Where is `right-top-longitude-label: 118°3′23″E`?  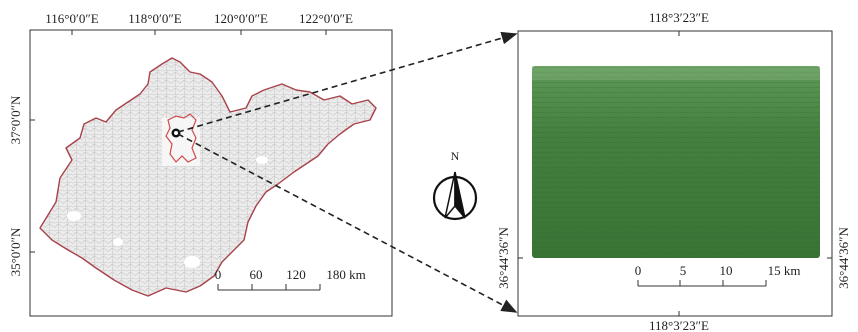 right-top-longitude-label: 118°3′23″E is located at coordinates (679, 17).